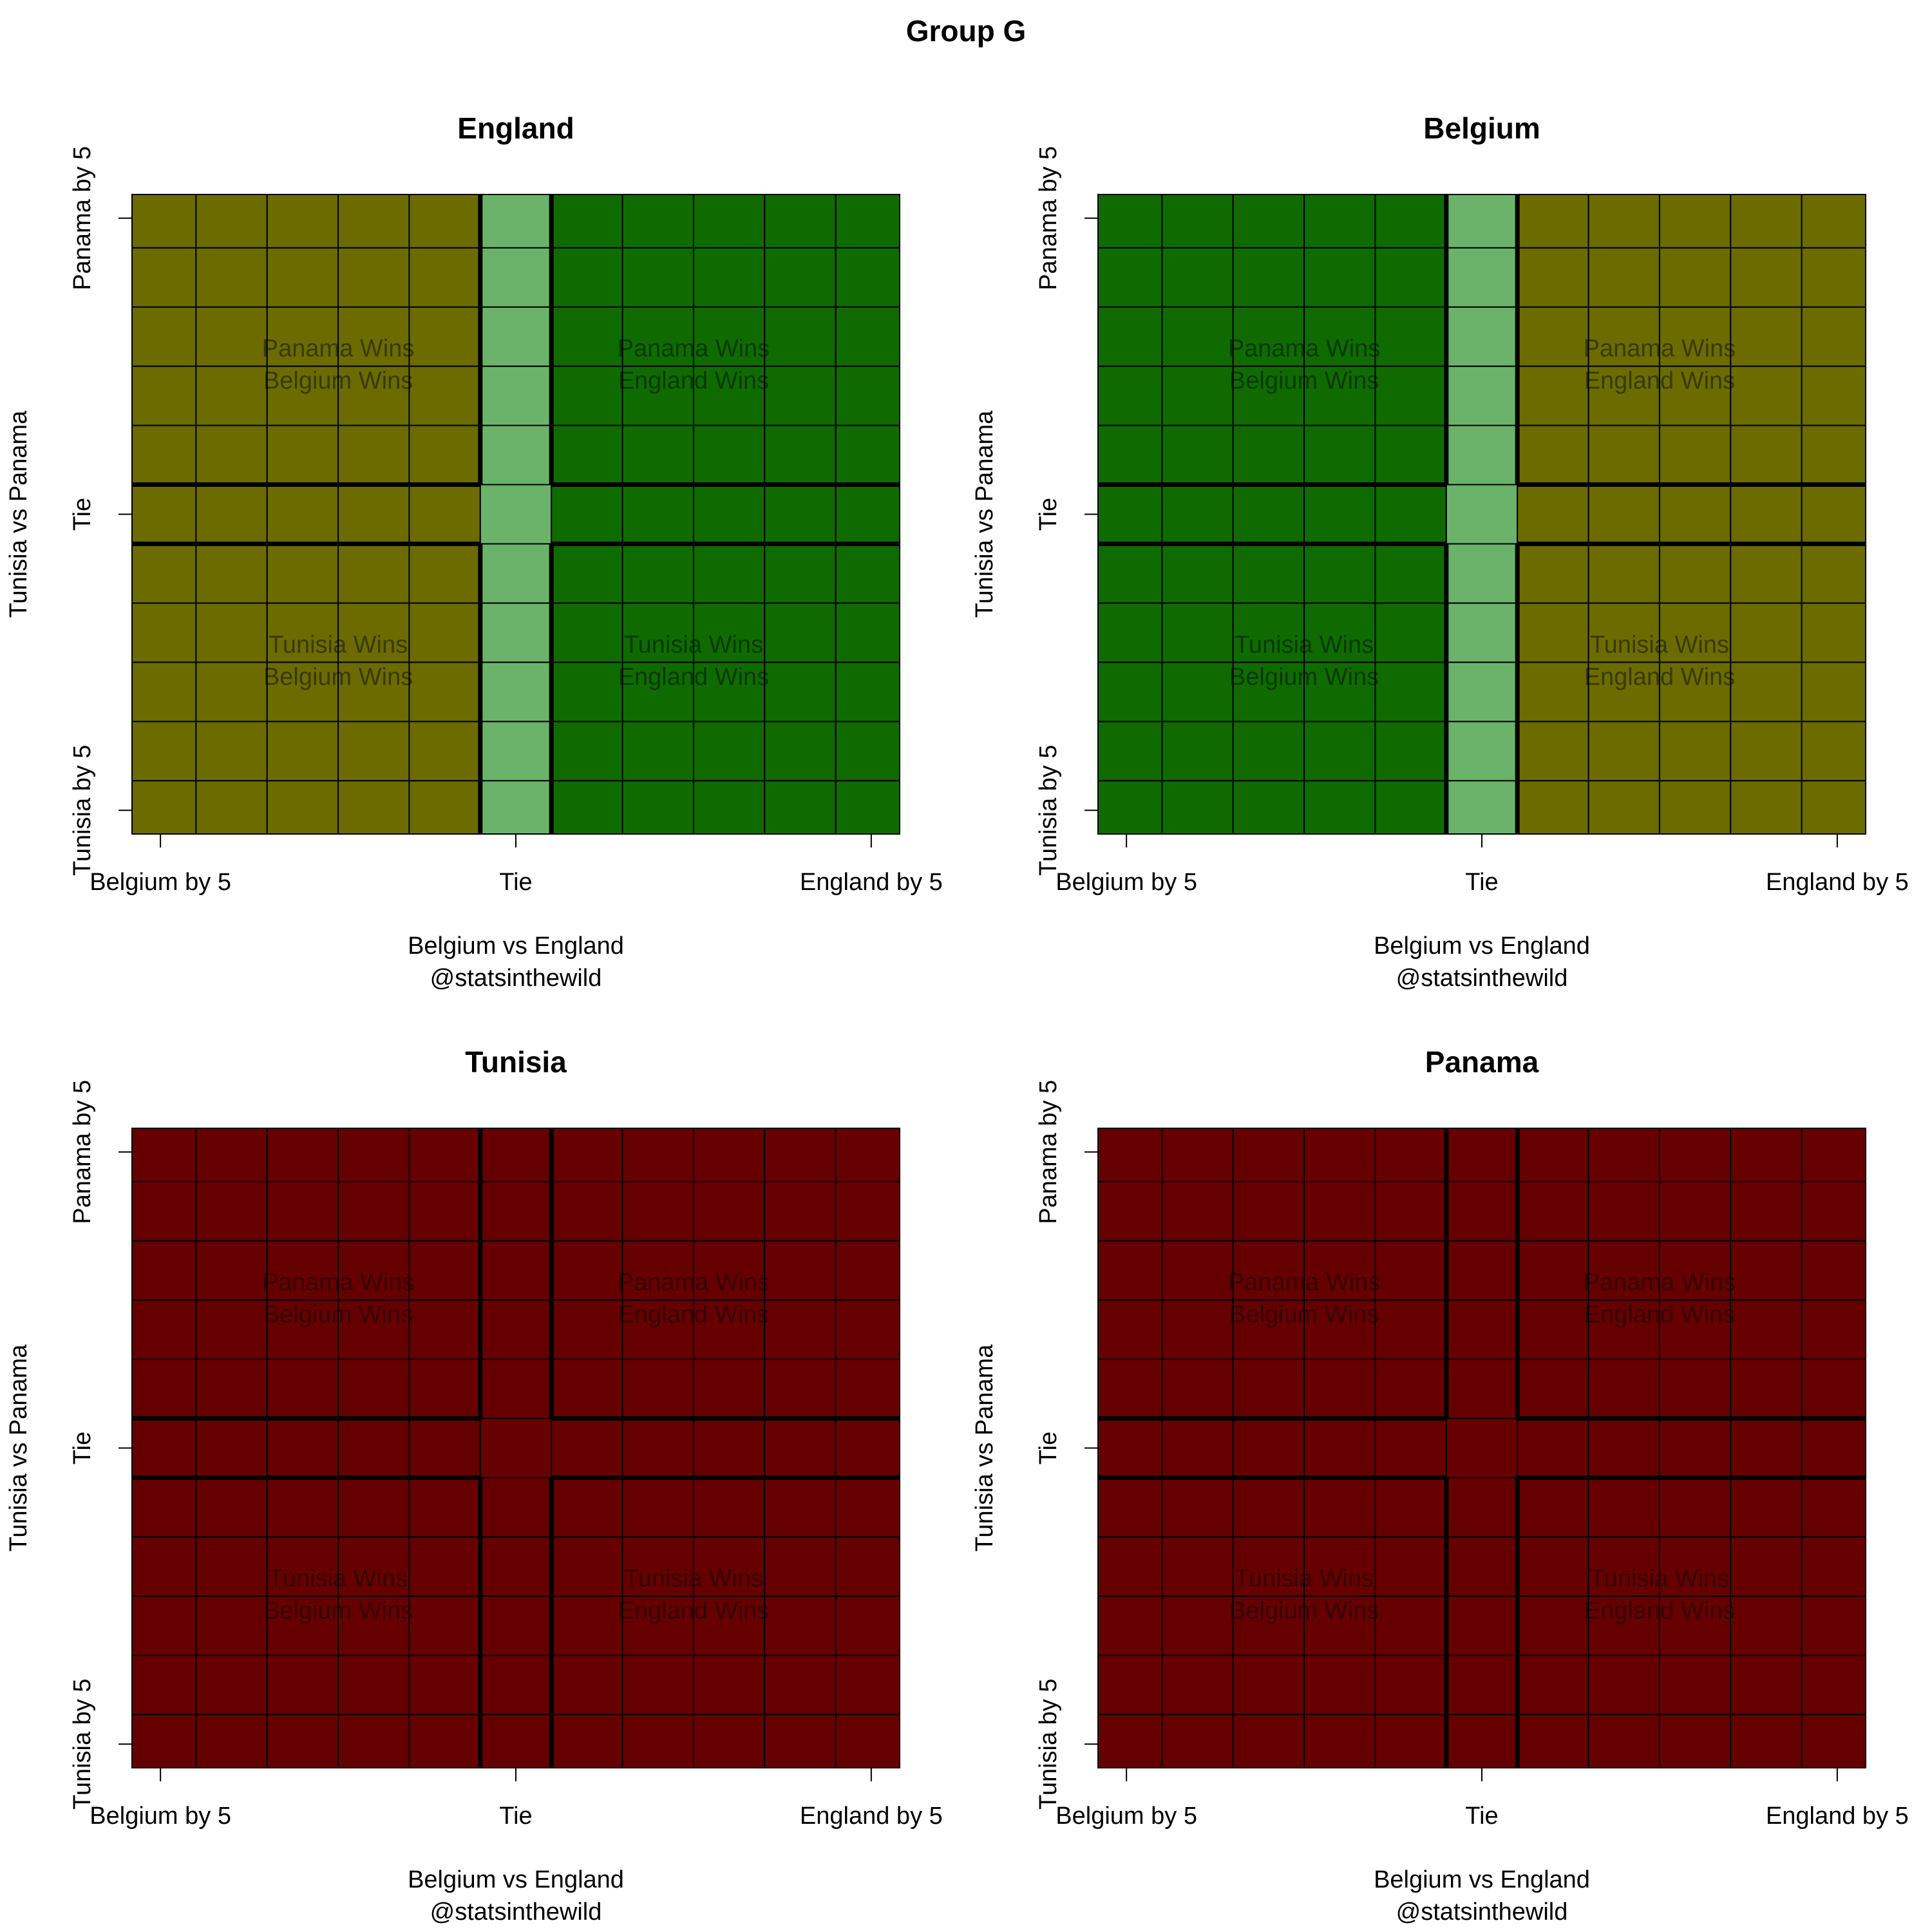 The image size is (1932, 1932). I want to click on y-tick-label: Tie, so click(83, 1448).